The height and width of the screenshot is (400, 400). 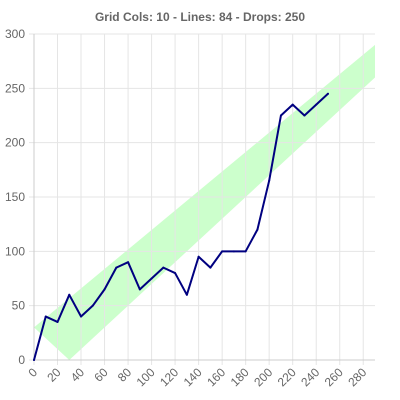 I want to click on y-tick-label: 200, so click(x=15, y=143).